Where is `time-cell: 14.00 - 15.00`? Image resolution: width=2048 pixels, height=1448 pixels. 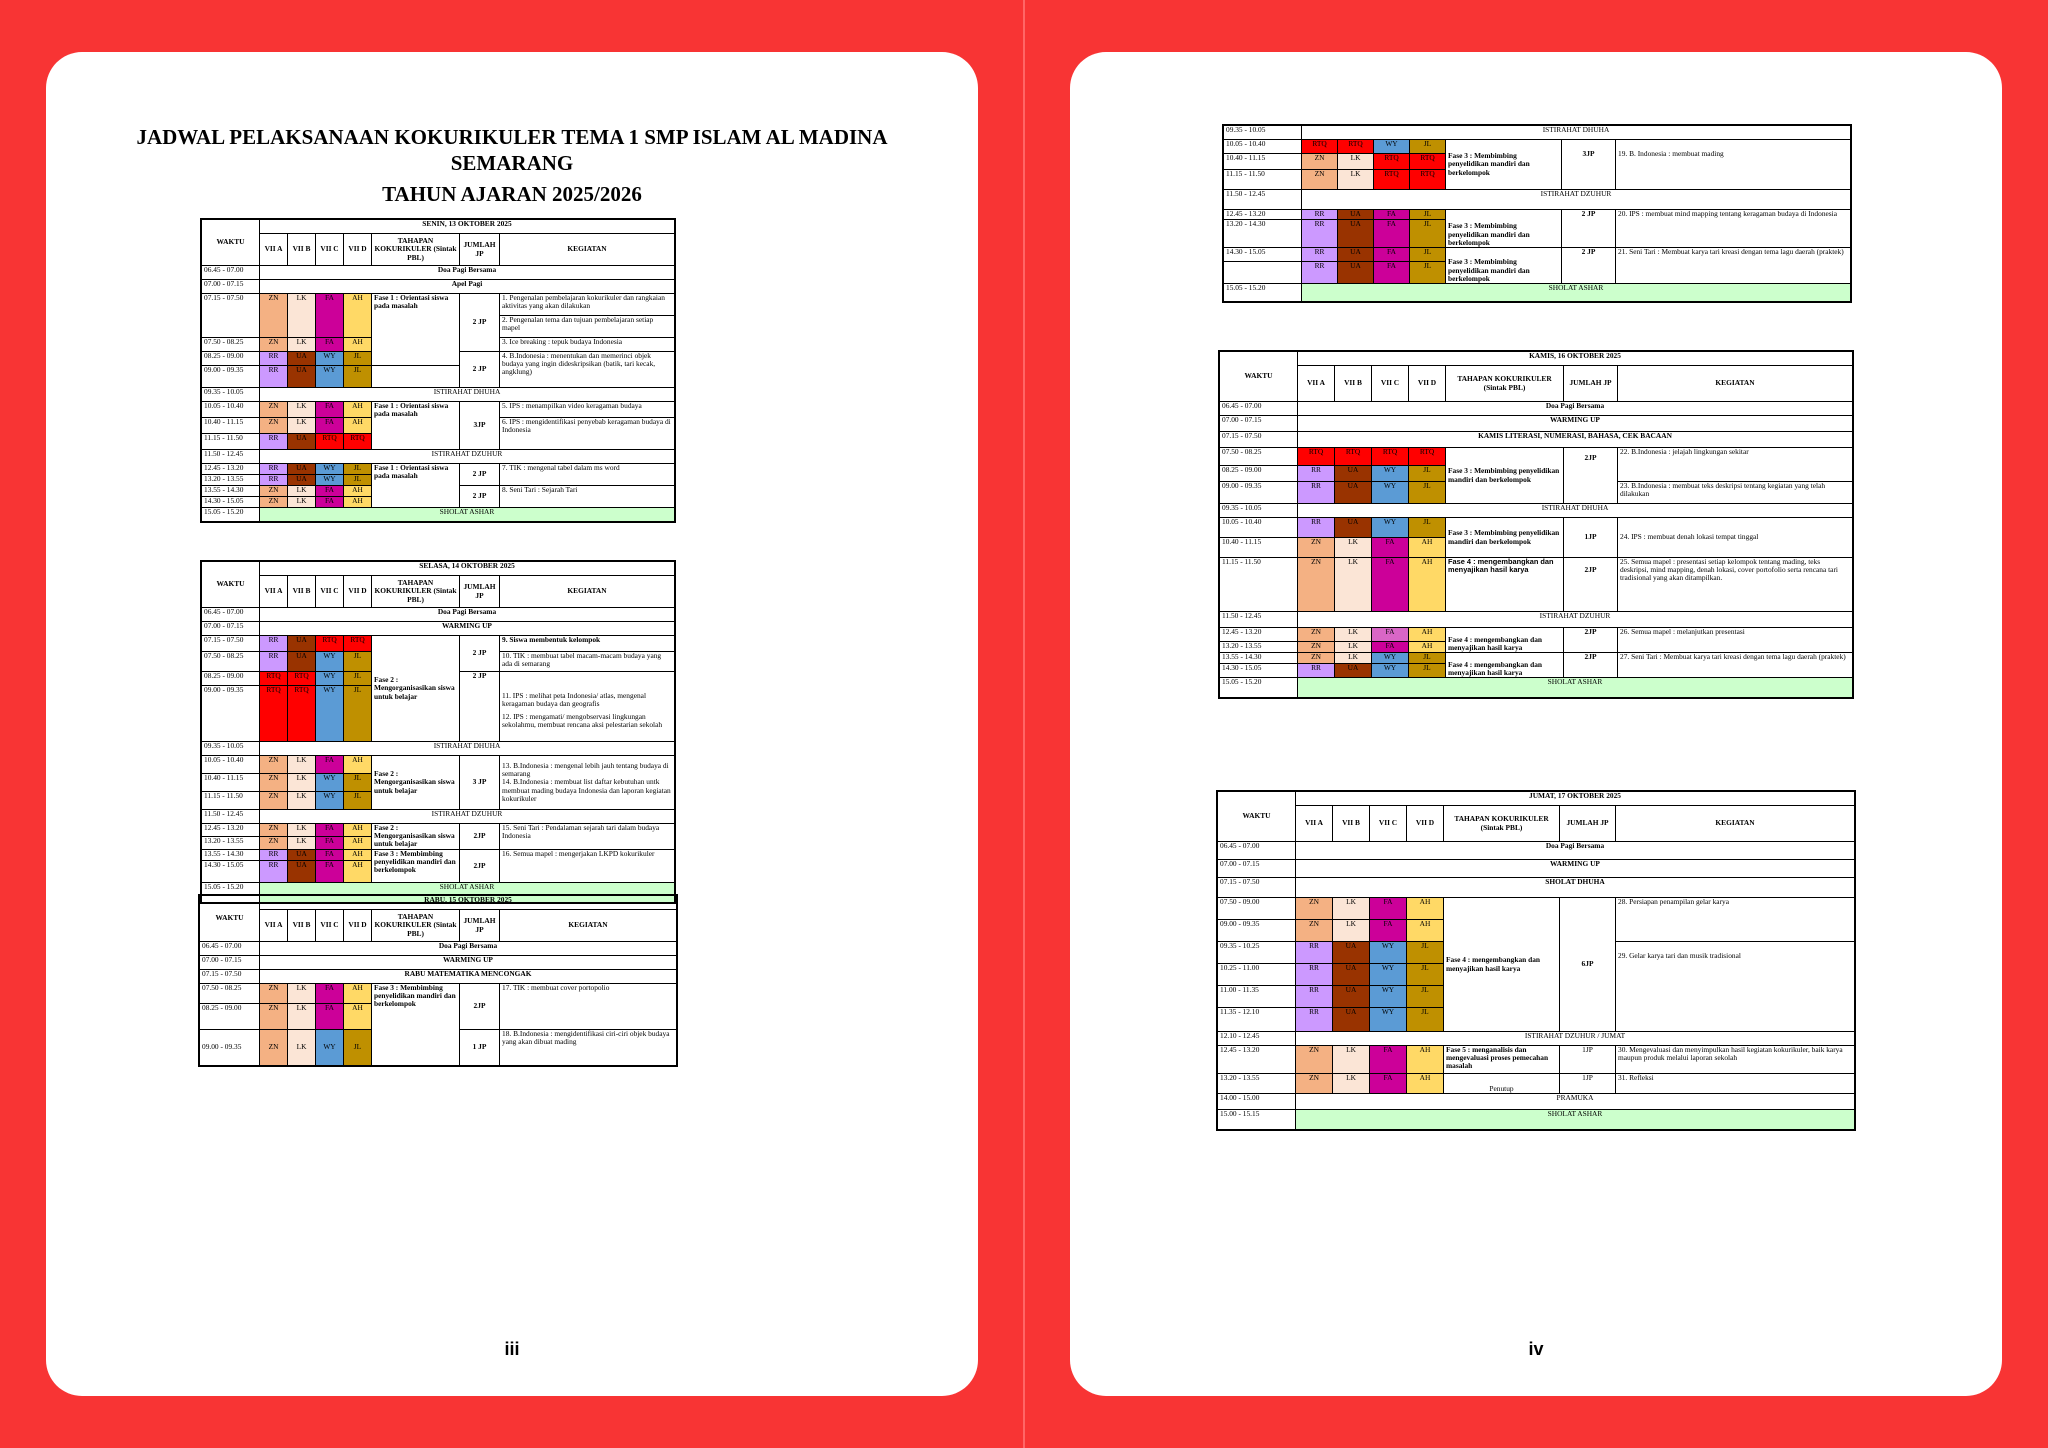 time-cell: 14.00 - 15.00 is located at coordinates (1256, 1101).